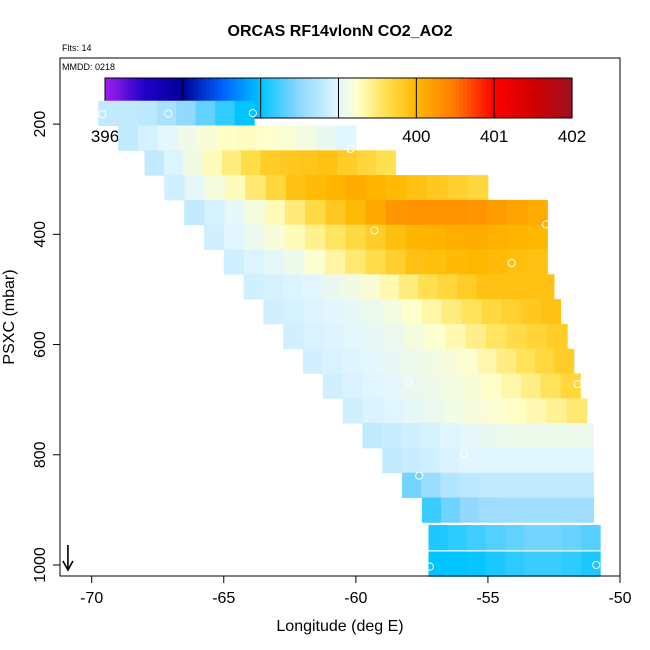 This screenshot has height=650, width=650. Describe the element at coordinates (416, 136) in the screenshot. I see `colorbar-tick-label: 400` at that location.